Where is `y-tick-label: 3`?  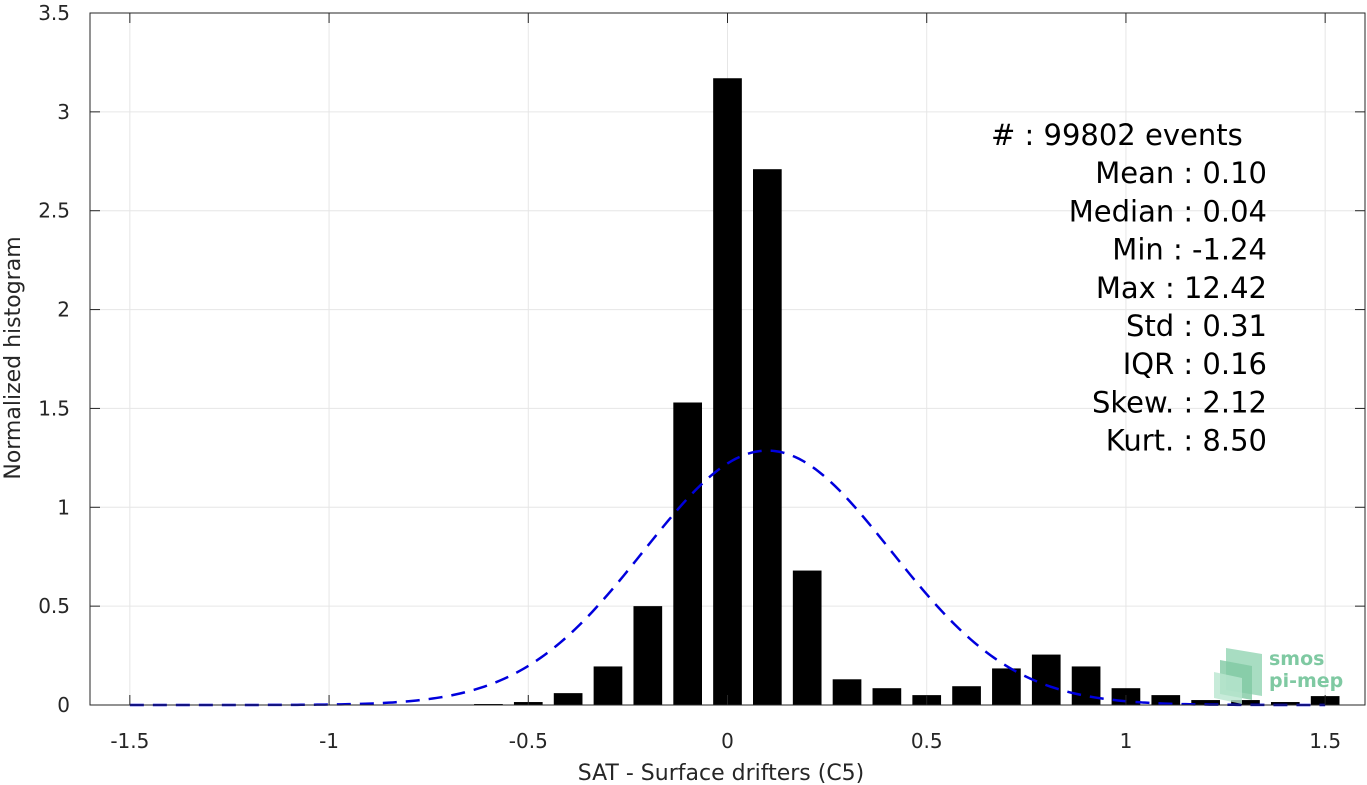
y-tick-label: 3 is located at coordinates (63, 112).